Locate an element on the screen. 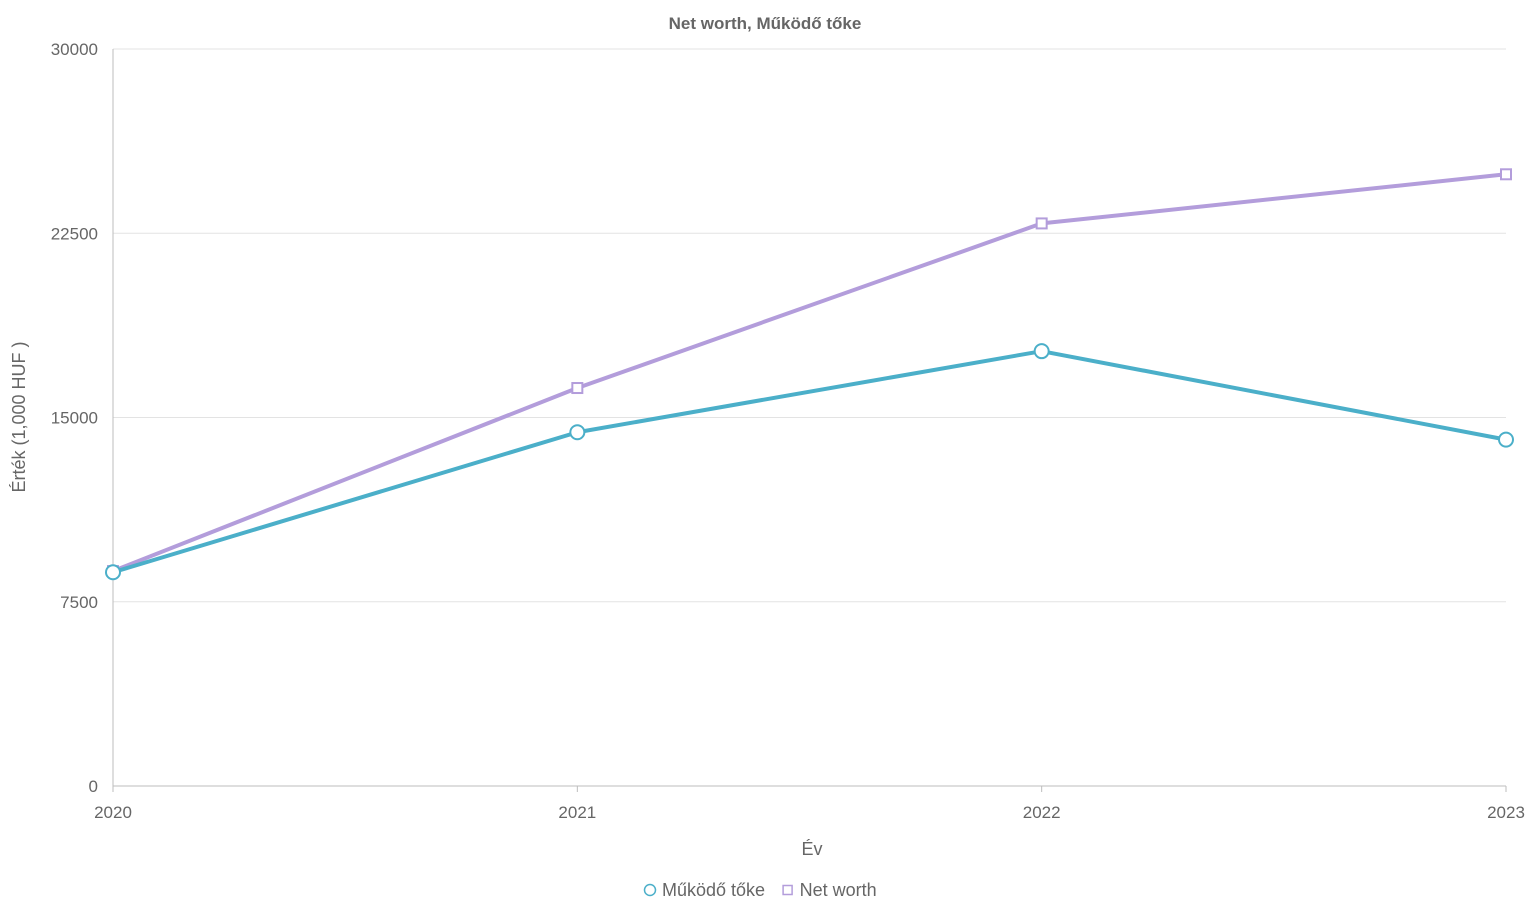 The image size is (1530, 901). y-tick-label: 15000 is located at coordinates (74, 418).